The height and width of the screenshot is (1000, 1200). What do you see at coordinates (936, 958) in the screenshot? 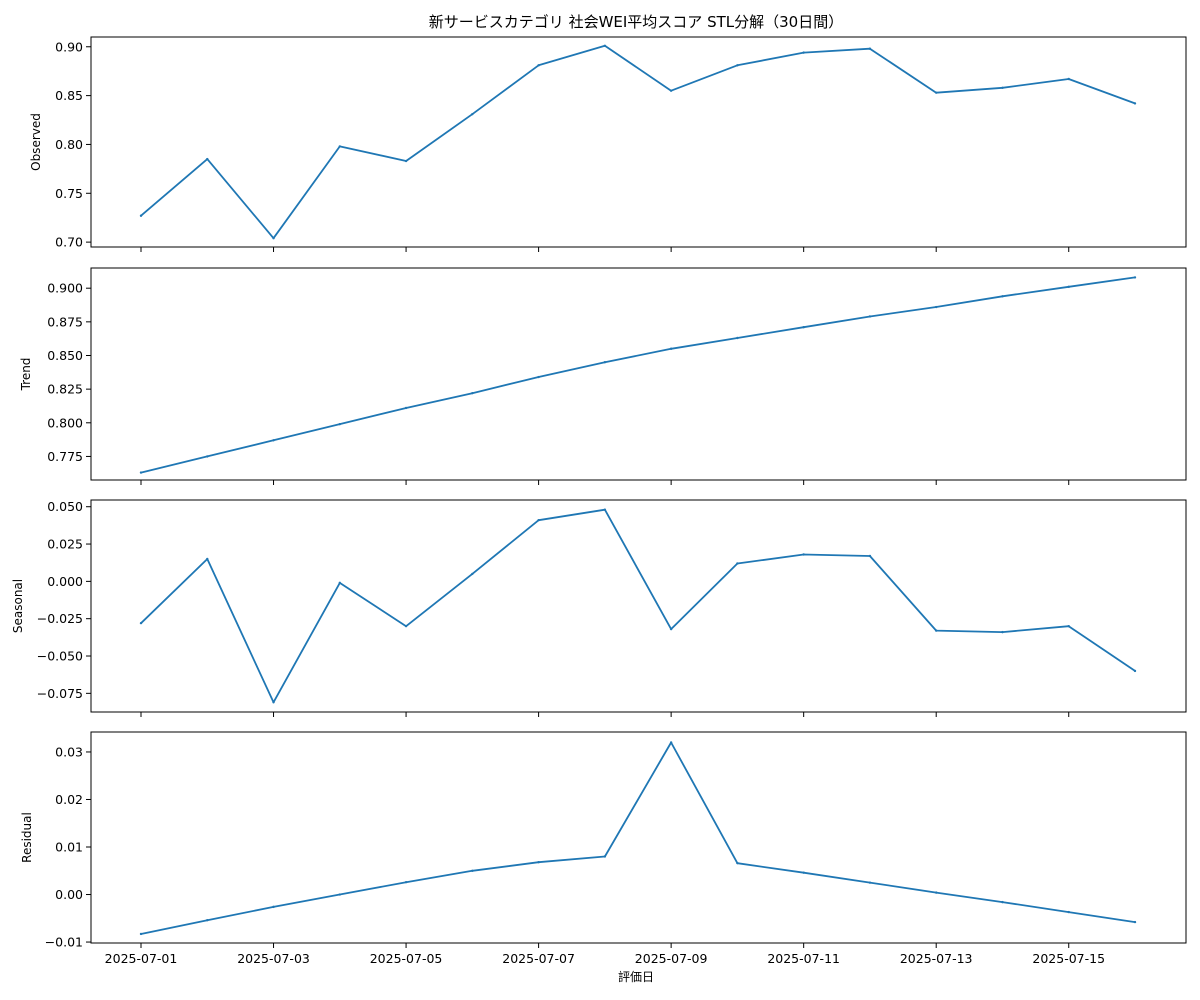
I see `x-tick-label: 2025-07-13` at bounding box center [936, 958].